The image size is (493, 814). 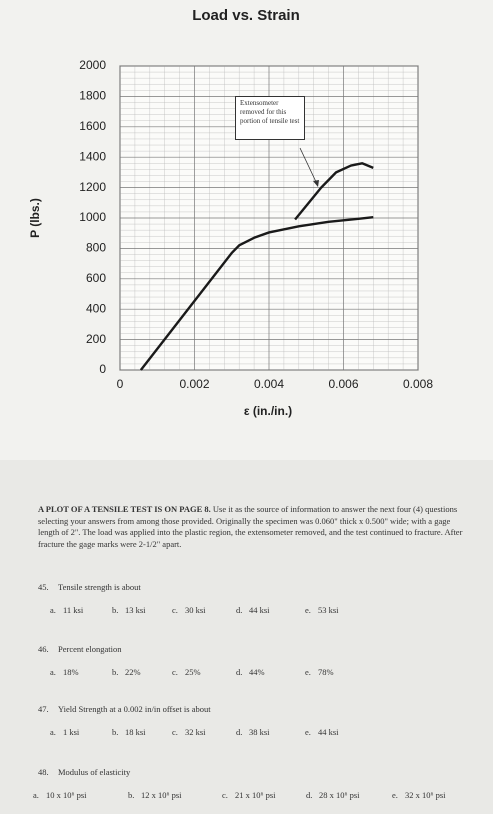 I want to click on x-tick-label: 0.006, so click(x=343, y=384).